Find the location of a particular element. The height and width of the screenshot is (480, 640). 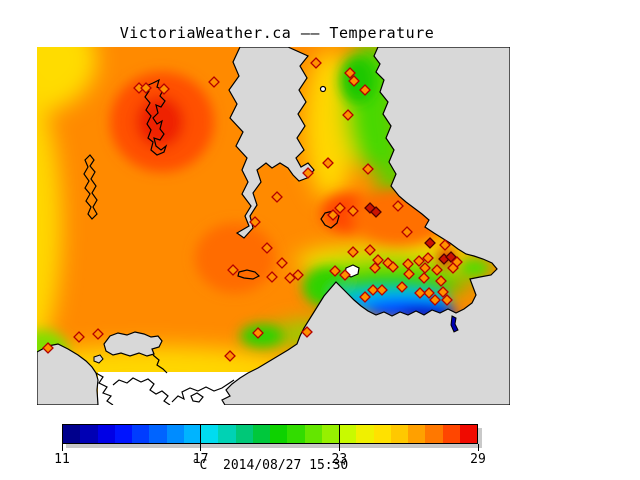

datetime-label: 2014/08/27 15:30 is located at coordinates (286, 465).